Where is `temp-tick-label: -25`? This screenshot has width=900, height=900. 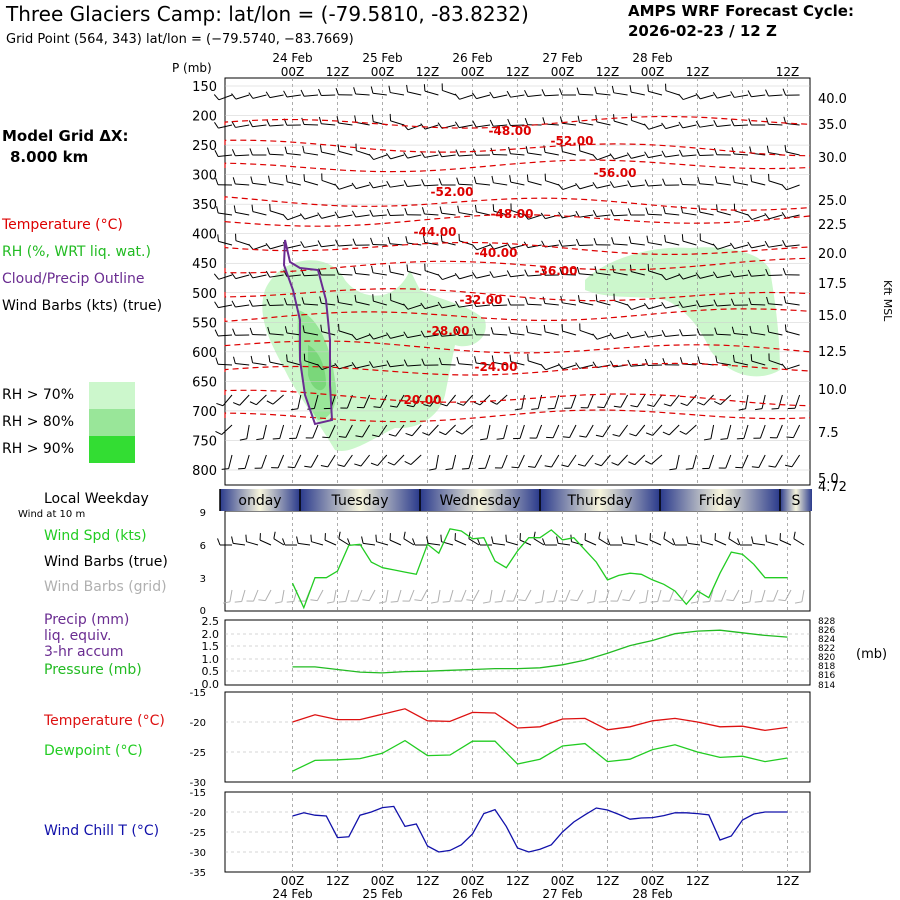
temp-tick-label: -25 is located at coordinates (198, 753).